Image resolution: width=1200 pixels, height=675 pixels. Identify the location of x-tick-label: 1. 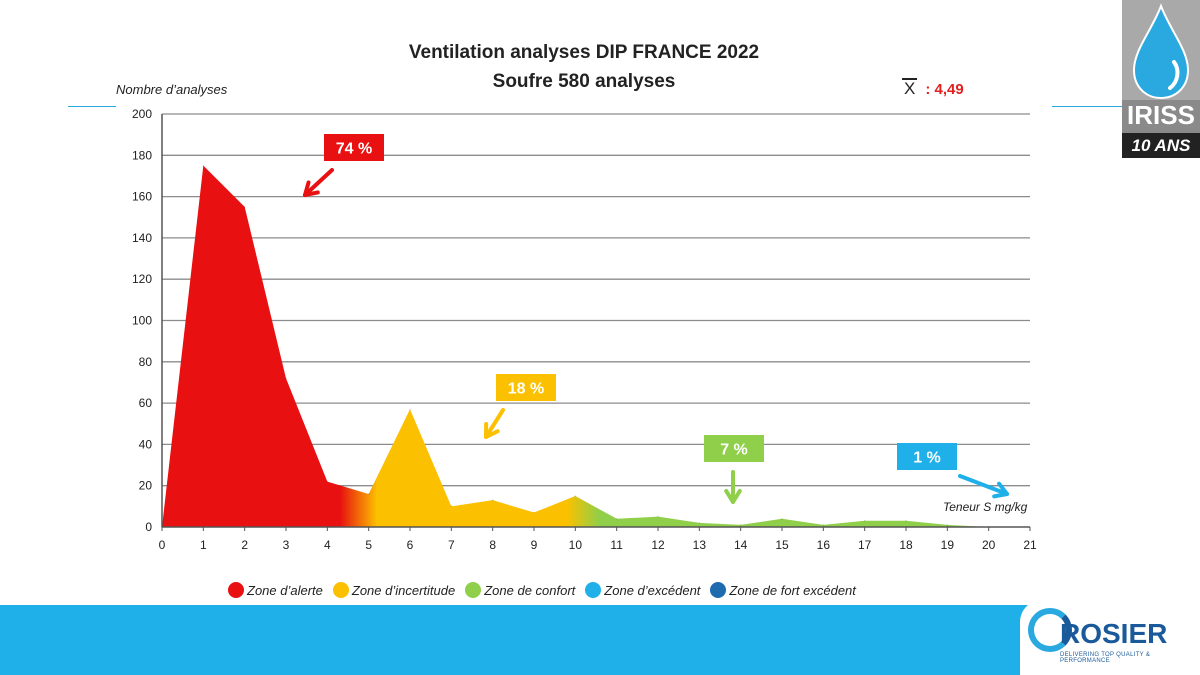
(203, 545).